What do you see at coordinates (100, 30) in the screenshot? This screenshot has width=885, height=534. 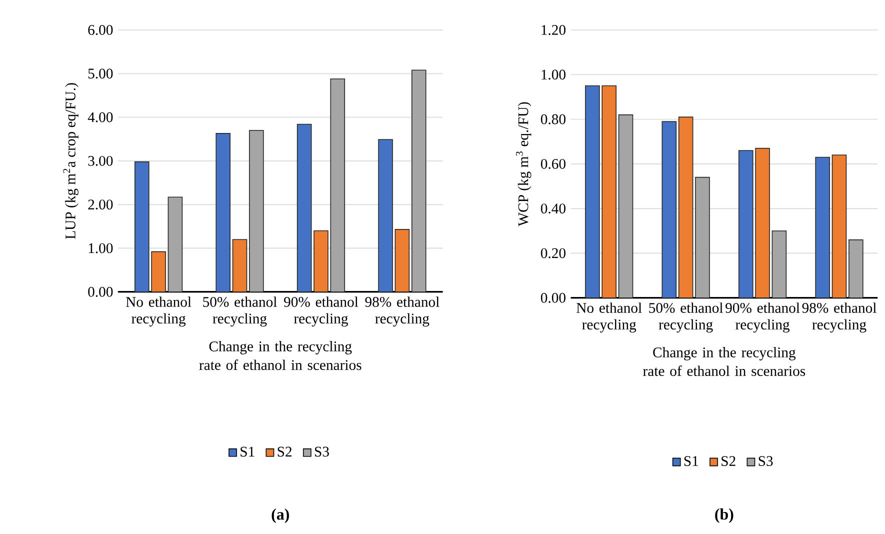 I see `y-tick-label: 6.00` at bounding box center [100, 30].